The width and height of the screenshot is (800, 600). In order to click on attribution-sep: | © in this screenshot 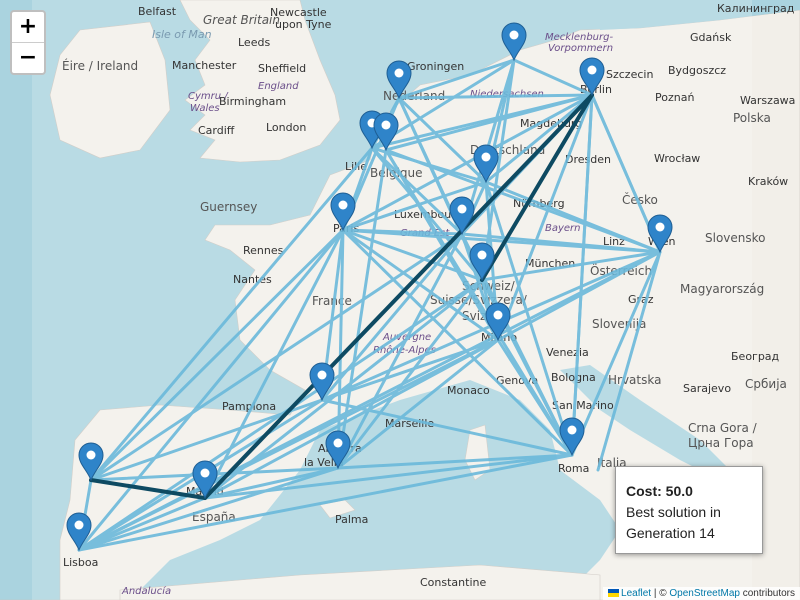, I will do `click(660, 593)`.